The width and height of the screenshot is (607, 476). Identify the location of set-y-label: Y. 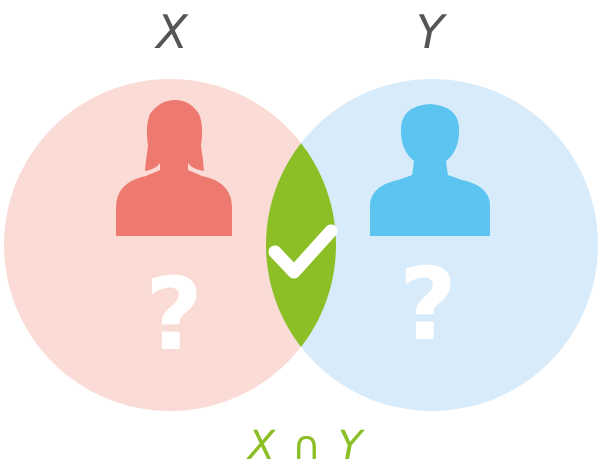
(430, 32).